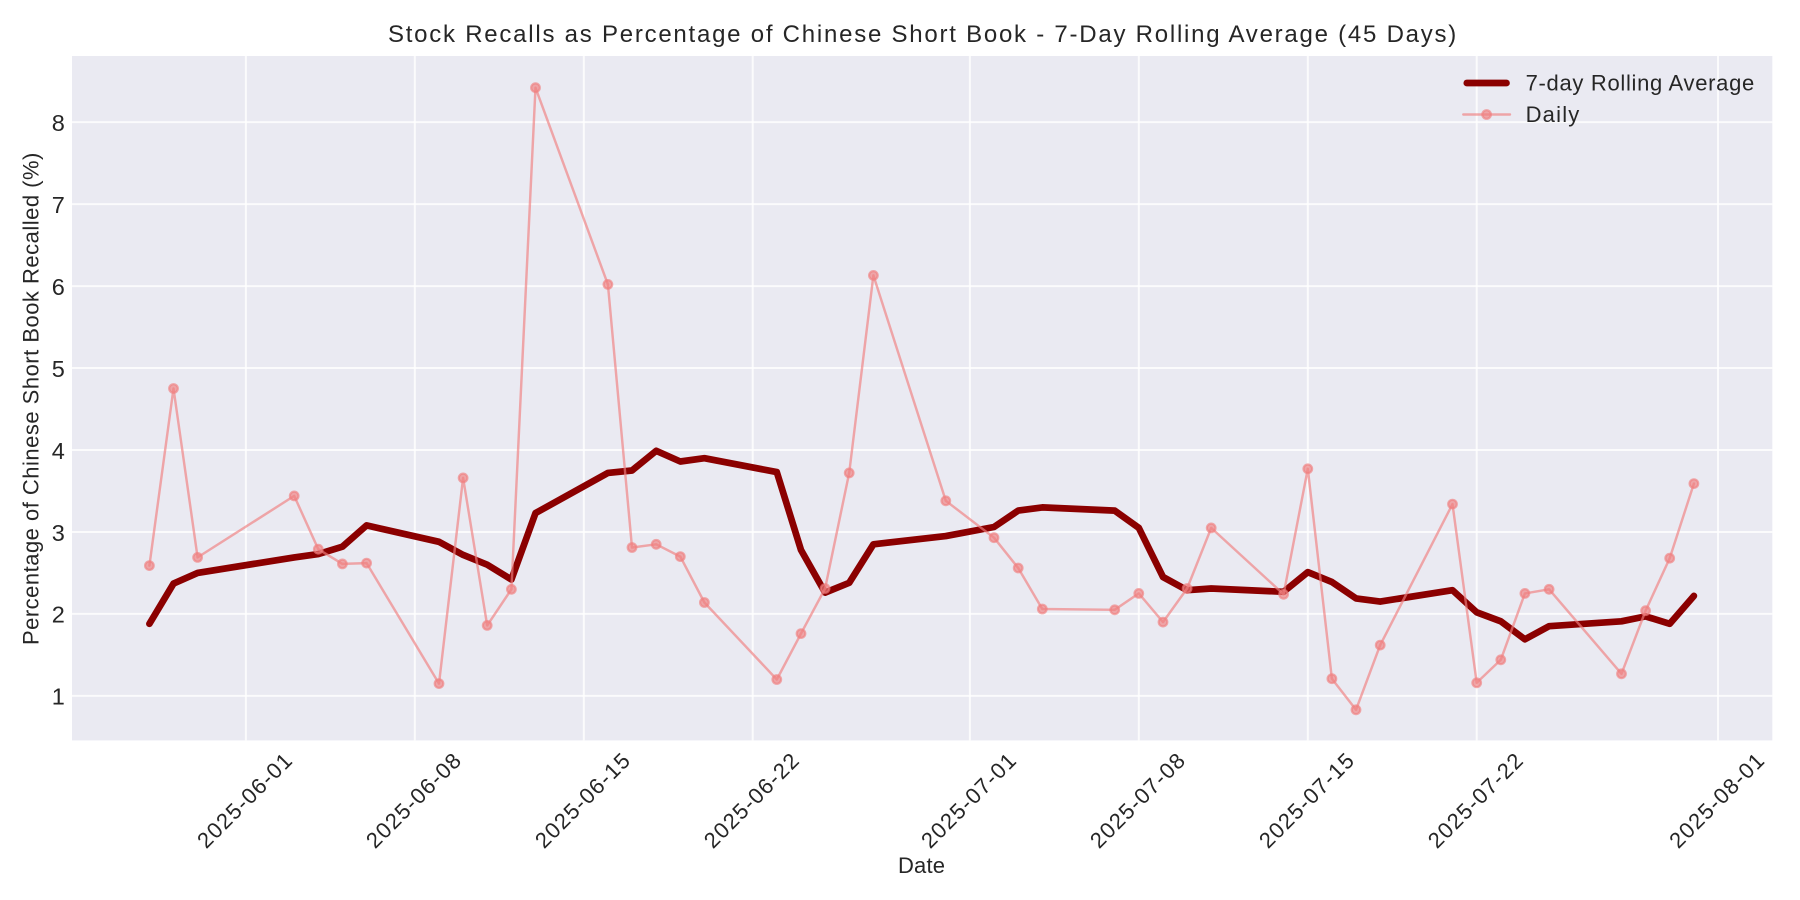 The height and width of the screenshot is (900, 1800). What do you see at coordinates (1640, 83) in the screenshot?
I see `svg-text: 7-day Rolling Average` at bounding box center [1640, 83].